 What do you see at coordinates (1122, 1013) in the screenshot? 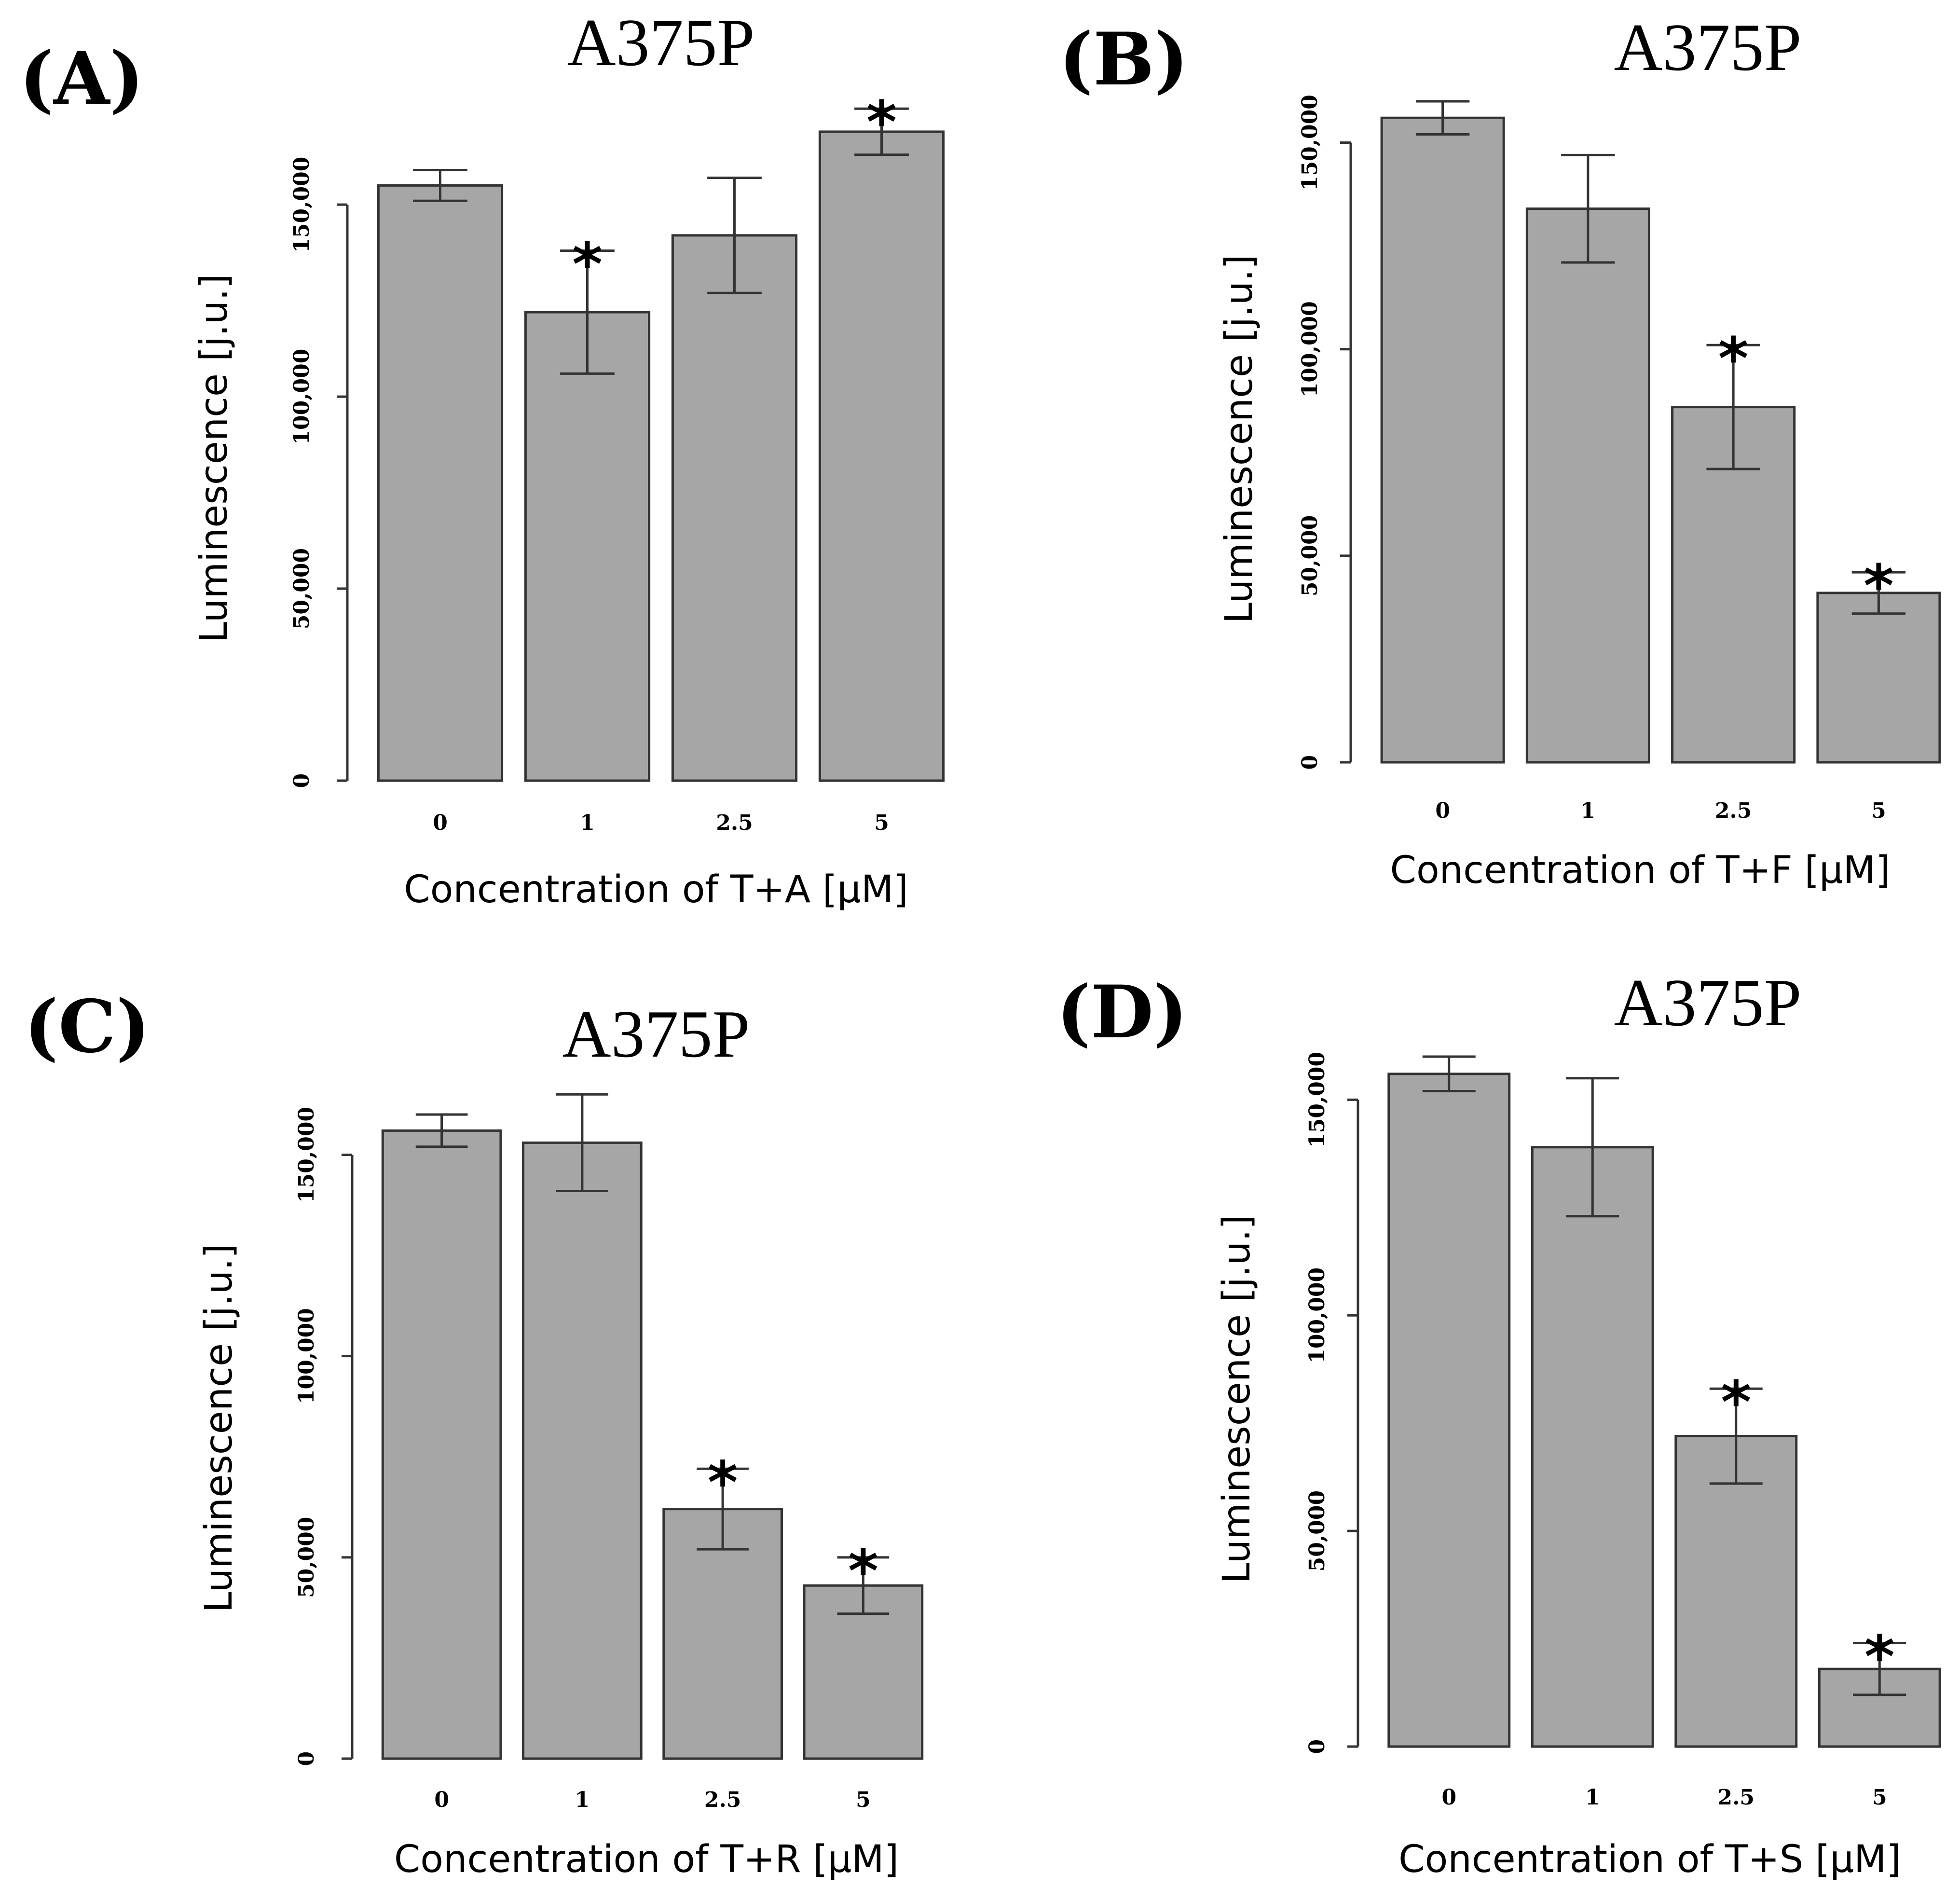
I see `panel-letter: (D)` at bounding box center [1122, 1013].